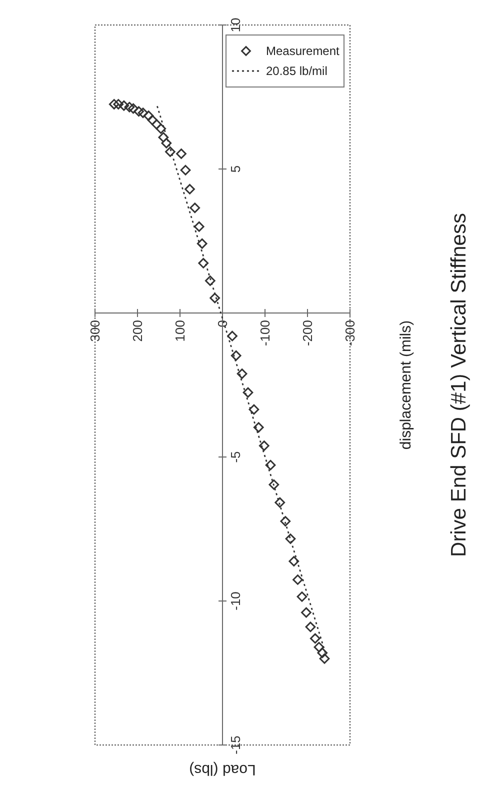  Describe the element at coordinates (297, 71) in the screenshot. I see `legend-label: 20.85 lb/mil` at that location.